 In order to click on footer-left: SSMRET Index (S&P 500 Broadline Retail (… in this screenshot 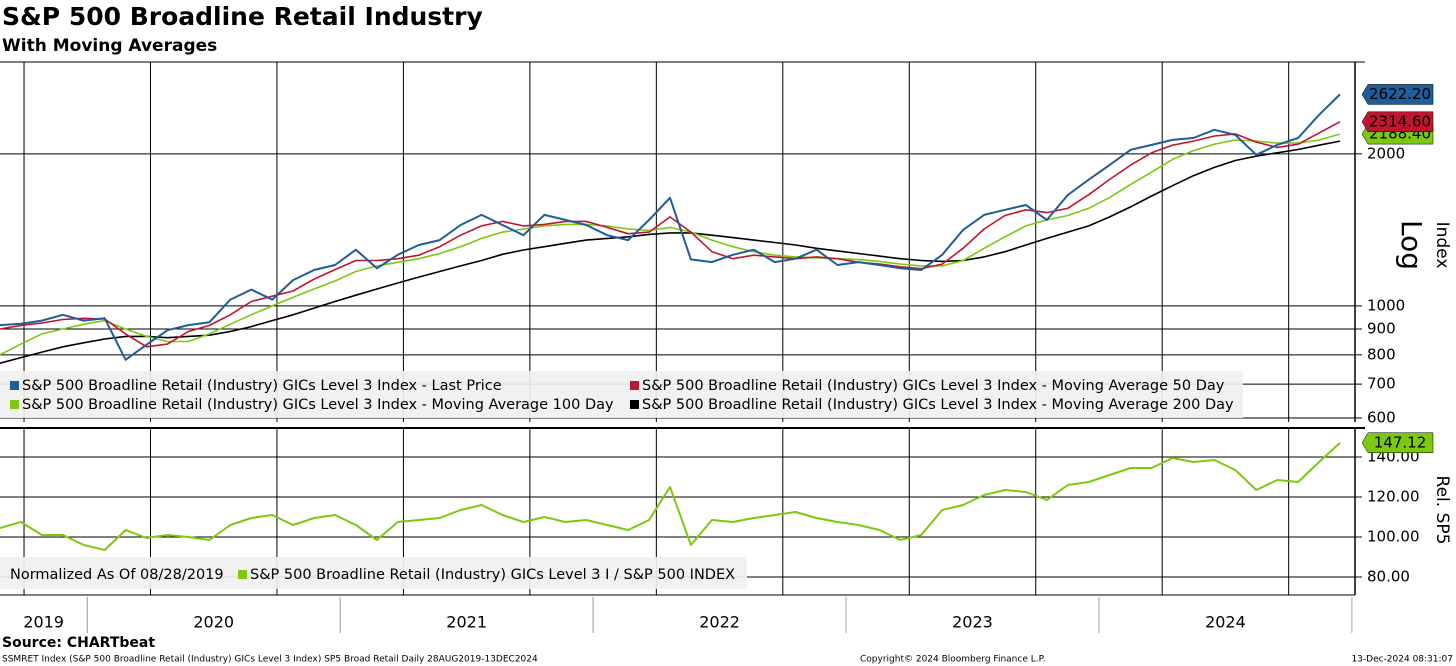, I will do `click(270, 660)`.